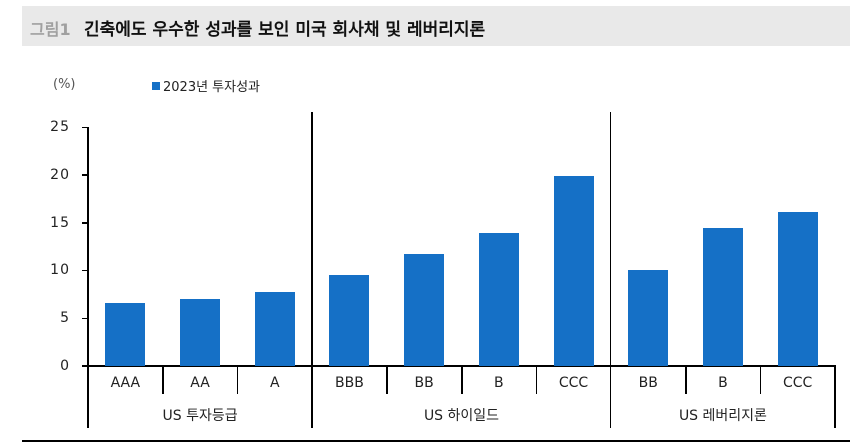 The image size is (857, 444). I want to click on y-tick-label: 20, so click(60, 174).